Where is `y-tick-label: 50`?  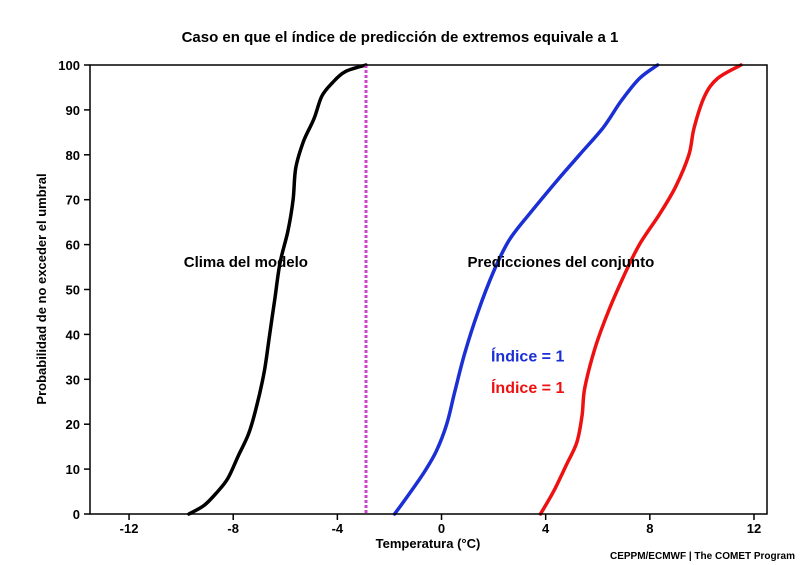 y-tick-label: 50 is located at coordinates (73, 290).